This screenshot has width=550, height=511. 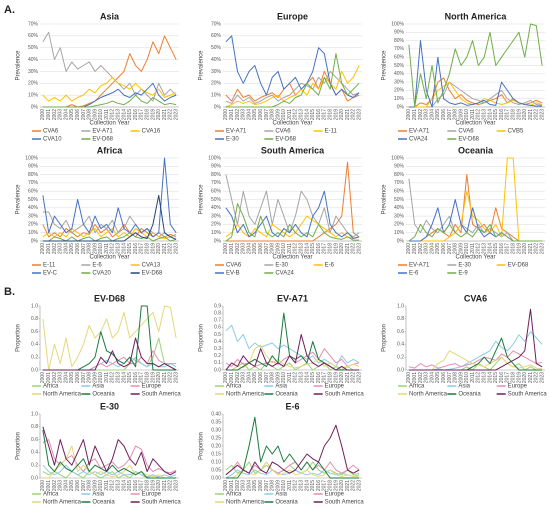 I want to click on y-axis-label: Prevalence, so click(x=19, y=65).